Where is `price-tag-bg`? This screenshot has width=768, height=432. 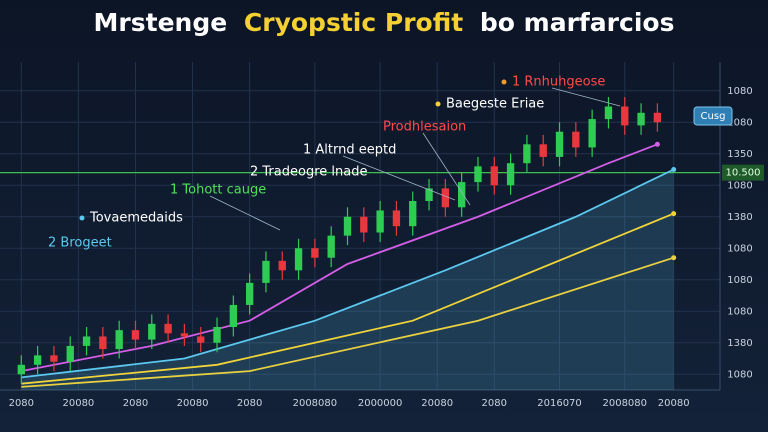 price-tag-bg is located at coordinates (713, 116).